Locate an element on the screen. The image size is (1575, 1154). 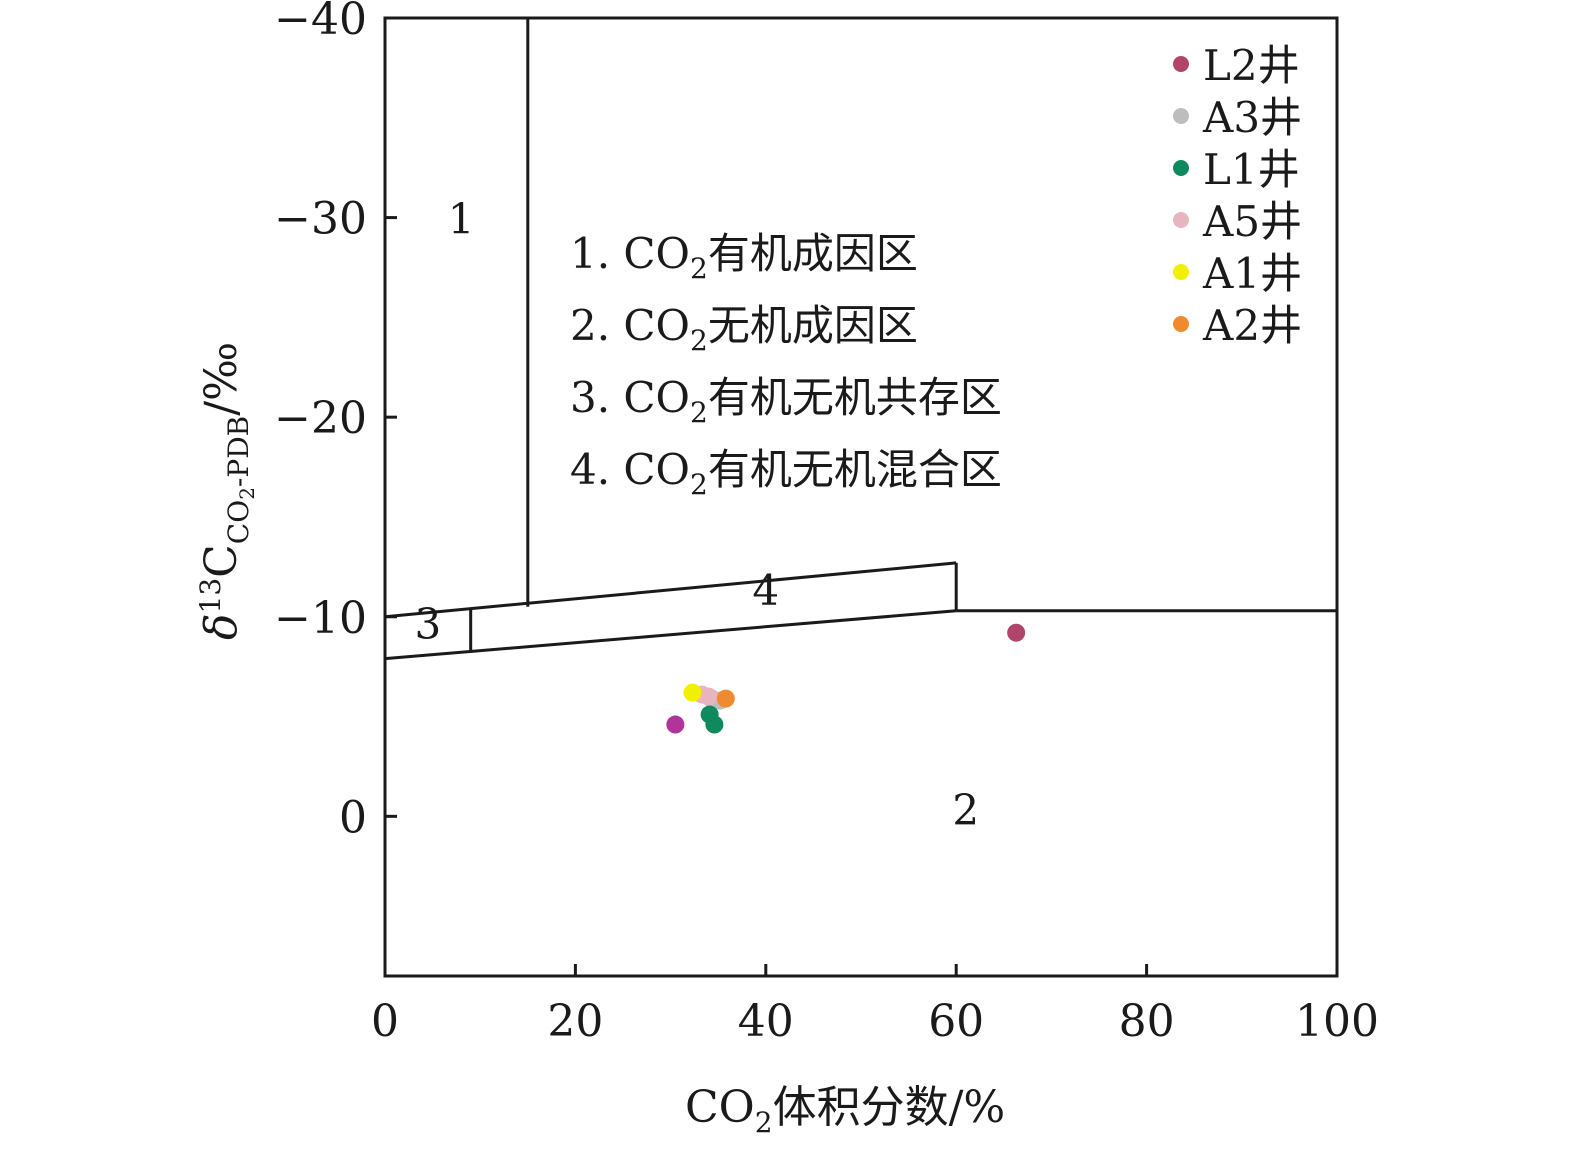
x-tick-label: 0 is located at coordinates (385, 1021).